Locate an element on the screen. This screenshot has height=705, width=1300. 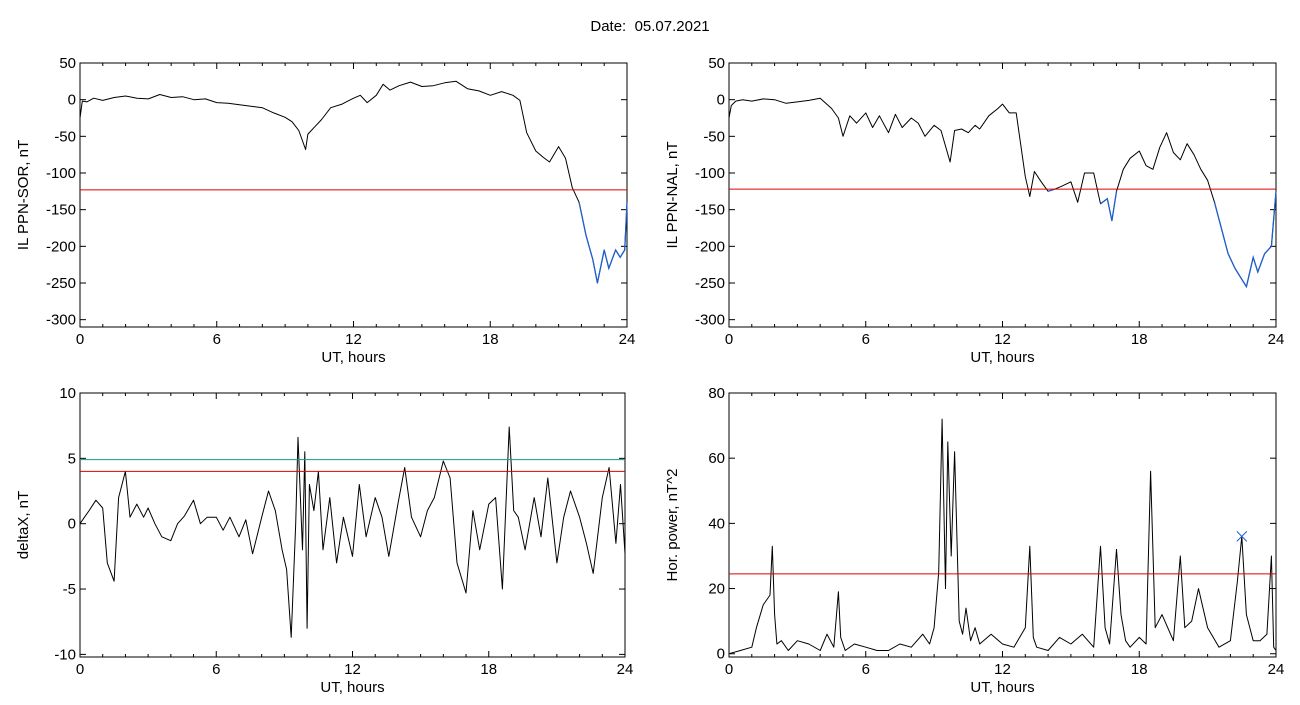
y-tick-label: -10 is located at coordinates (65, 654).